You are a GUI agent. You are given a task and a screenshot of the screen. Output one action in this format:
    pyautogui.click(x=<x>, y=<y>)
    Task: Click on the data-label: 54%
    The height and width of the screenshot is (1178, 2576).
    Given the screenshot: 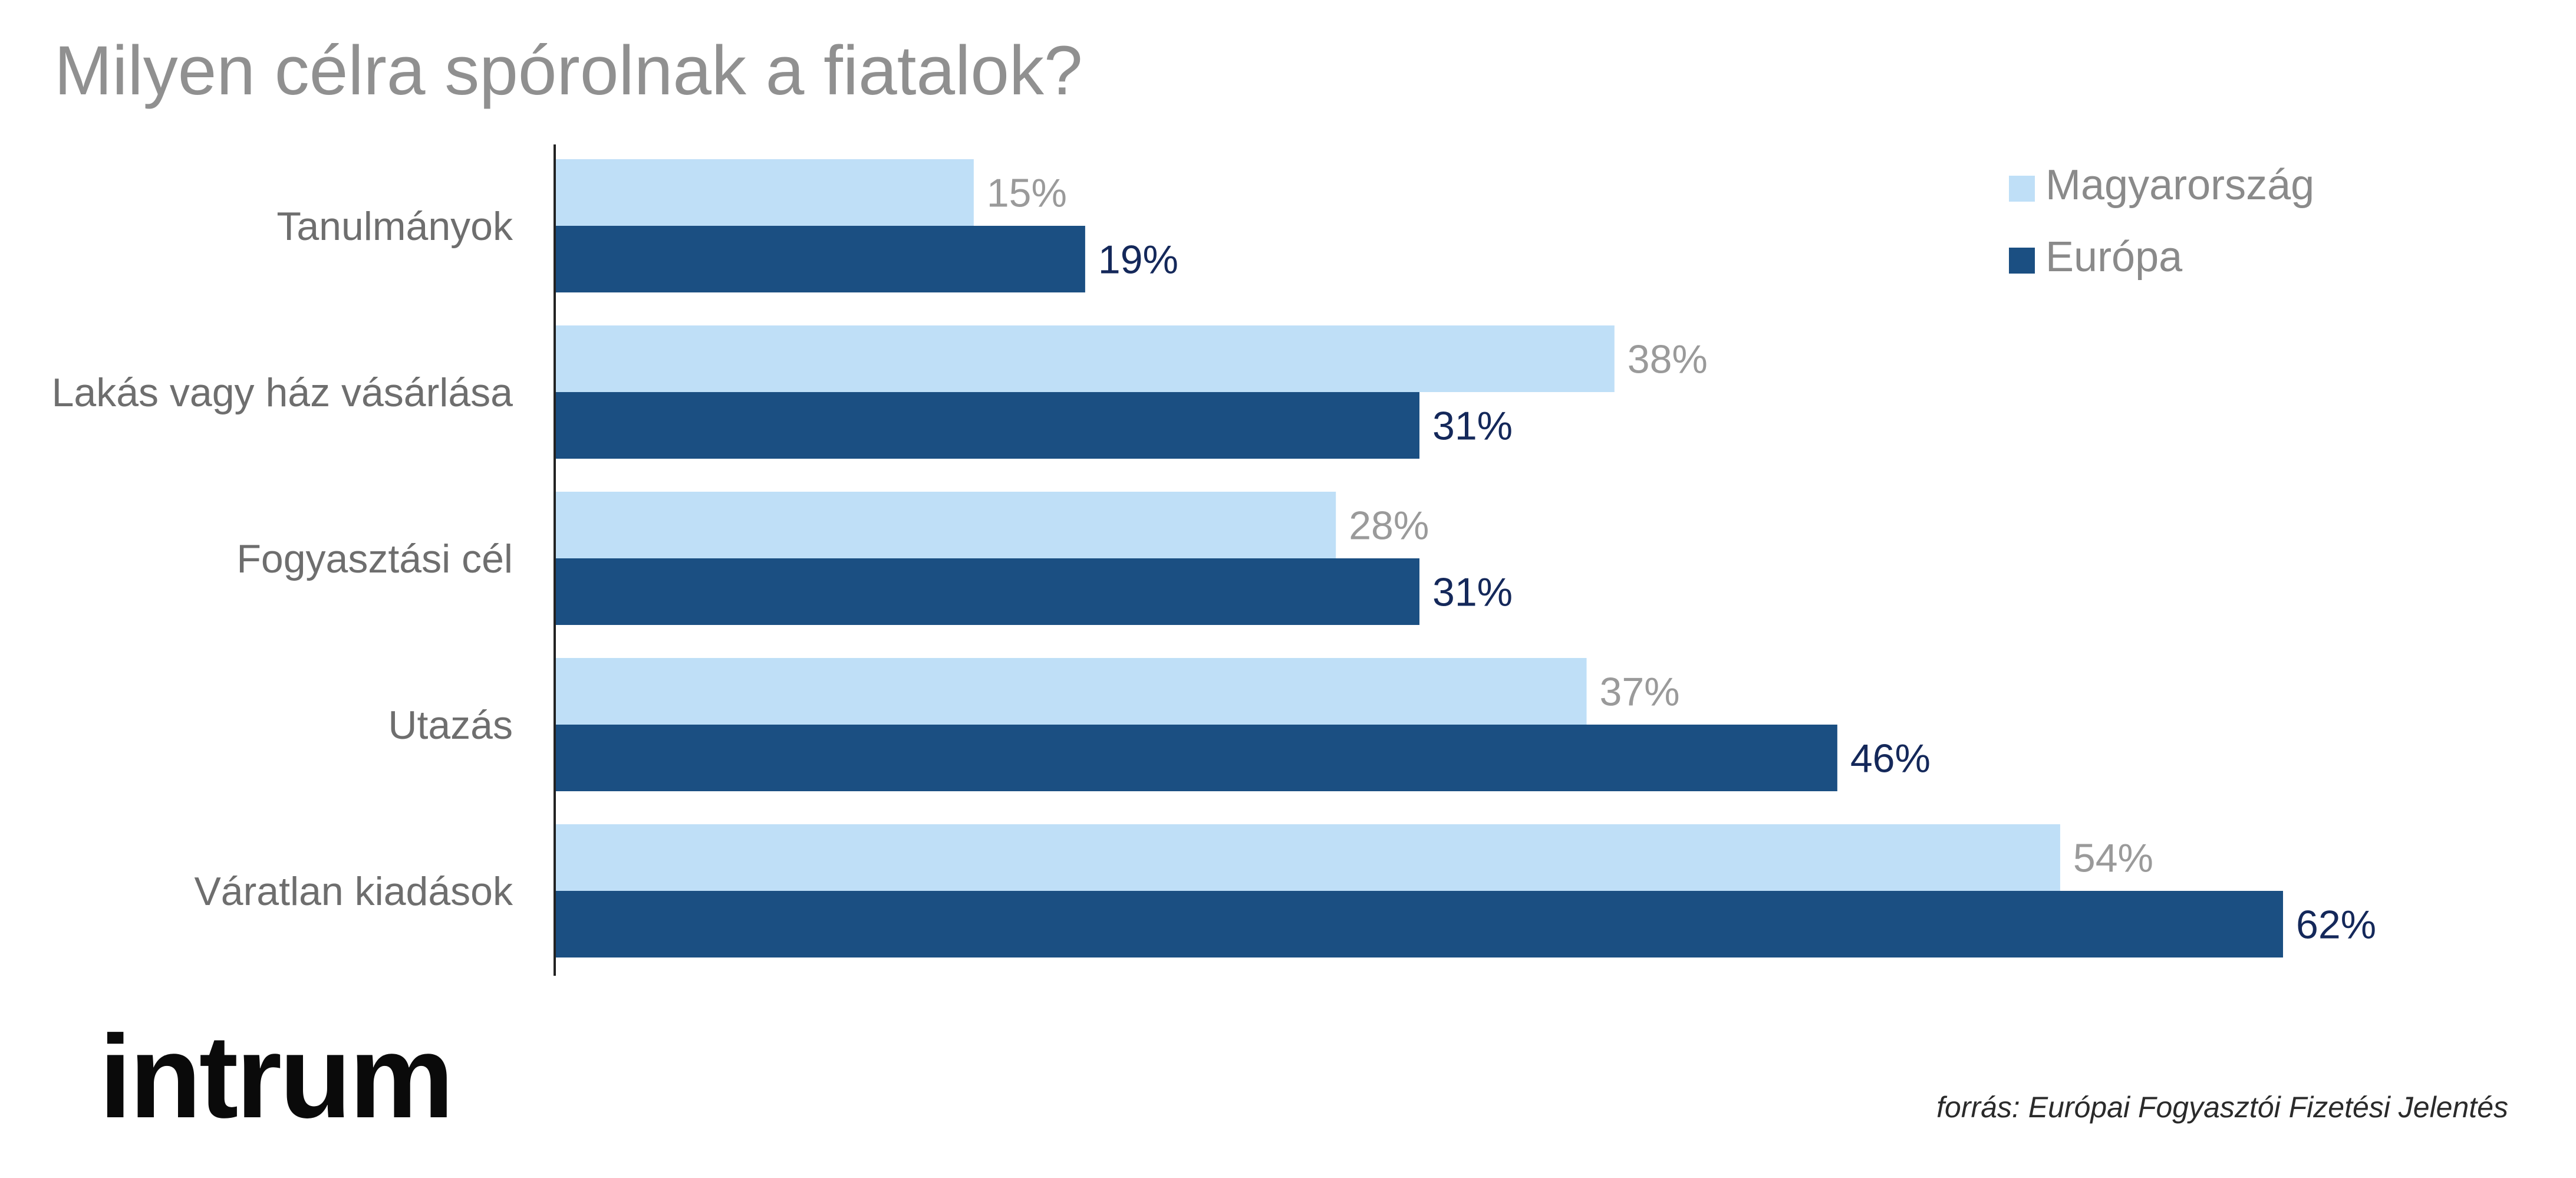 What is the action you would take?
    pyautogui.click(x=2113, y=858)
    